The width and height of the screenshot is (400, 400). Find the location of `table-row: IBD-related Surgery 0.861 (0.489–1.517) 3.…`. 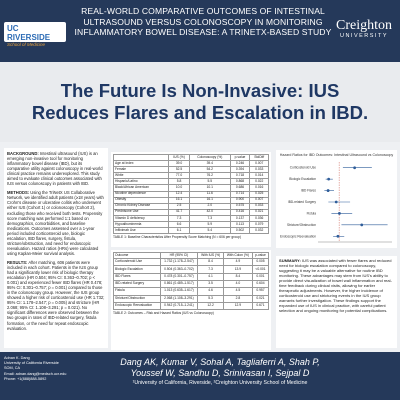

table-row: IBD-related Surgery 0.861 (0.489–1.517) 3.… is located at coordinates (191, 284).